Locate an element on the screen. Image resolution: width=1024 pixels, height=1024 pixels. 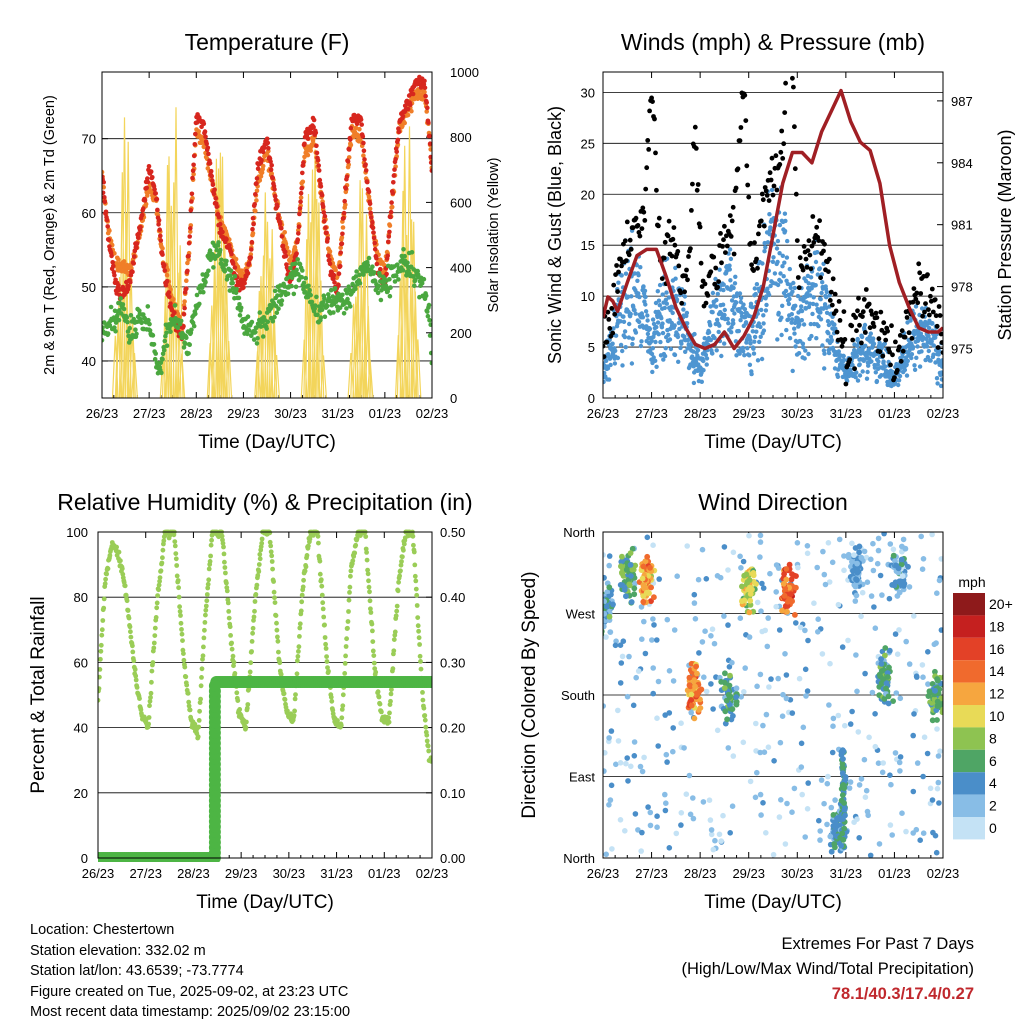
y2-tick-label: 1000 is located at coordinates (464, 72).